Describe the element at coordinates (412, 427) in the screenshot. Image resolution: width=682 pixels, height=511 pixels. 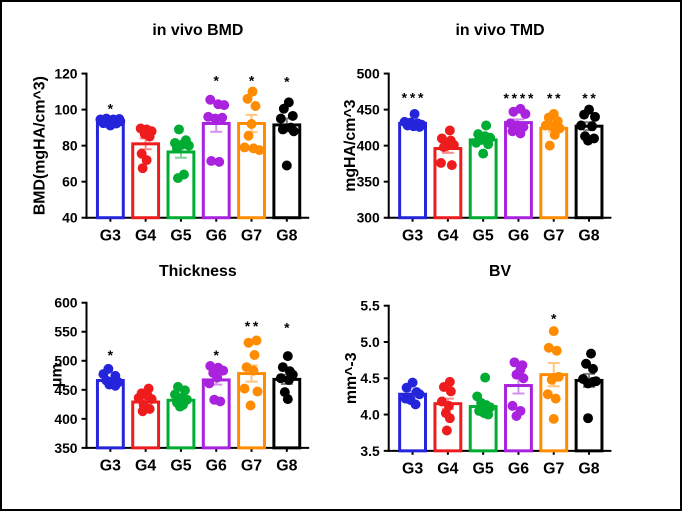
I see `bar-group-G3: G3` at that location.